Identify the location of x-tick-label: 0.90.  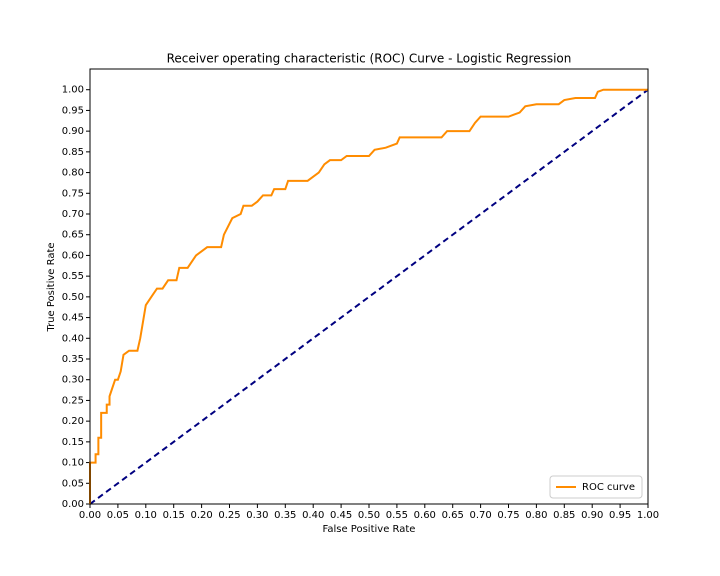
(592, 515).